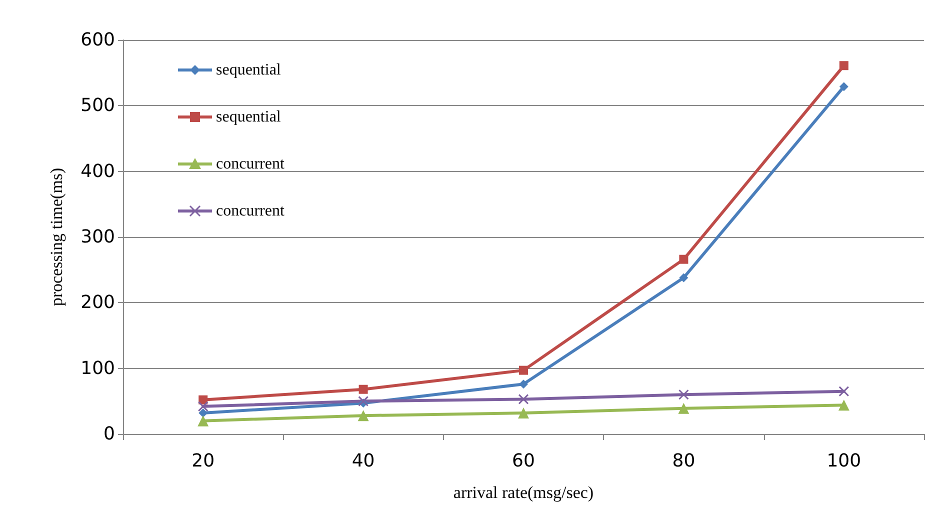 The image size is (942, 522). Describe the element at coordinates (203, 461) in the screenshot. I see `x-tick-label: 20` at that location.